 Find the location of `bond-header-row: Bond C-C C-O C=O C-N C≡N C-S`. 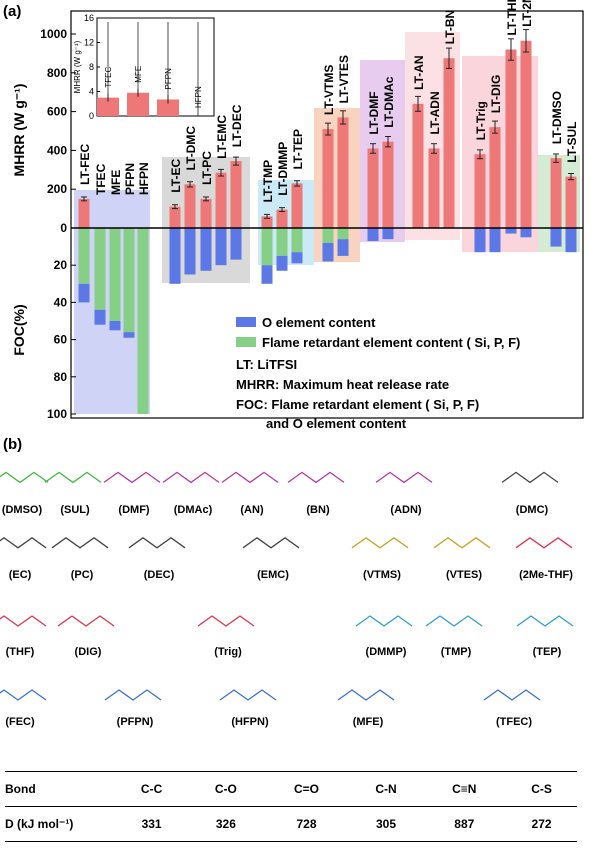

bond-header-row: Bond C-C C-O C=O C-N C≡N C-S is located at coordinates (291, 789).